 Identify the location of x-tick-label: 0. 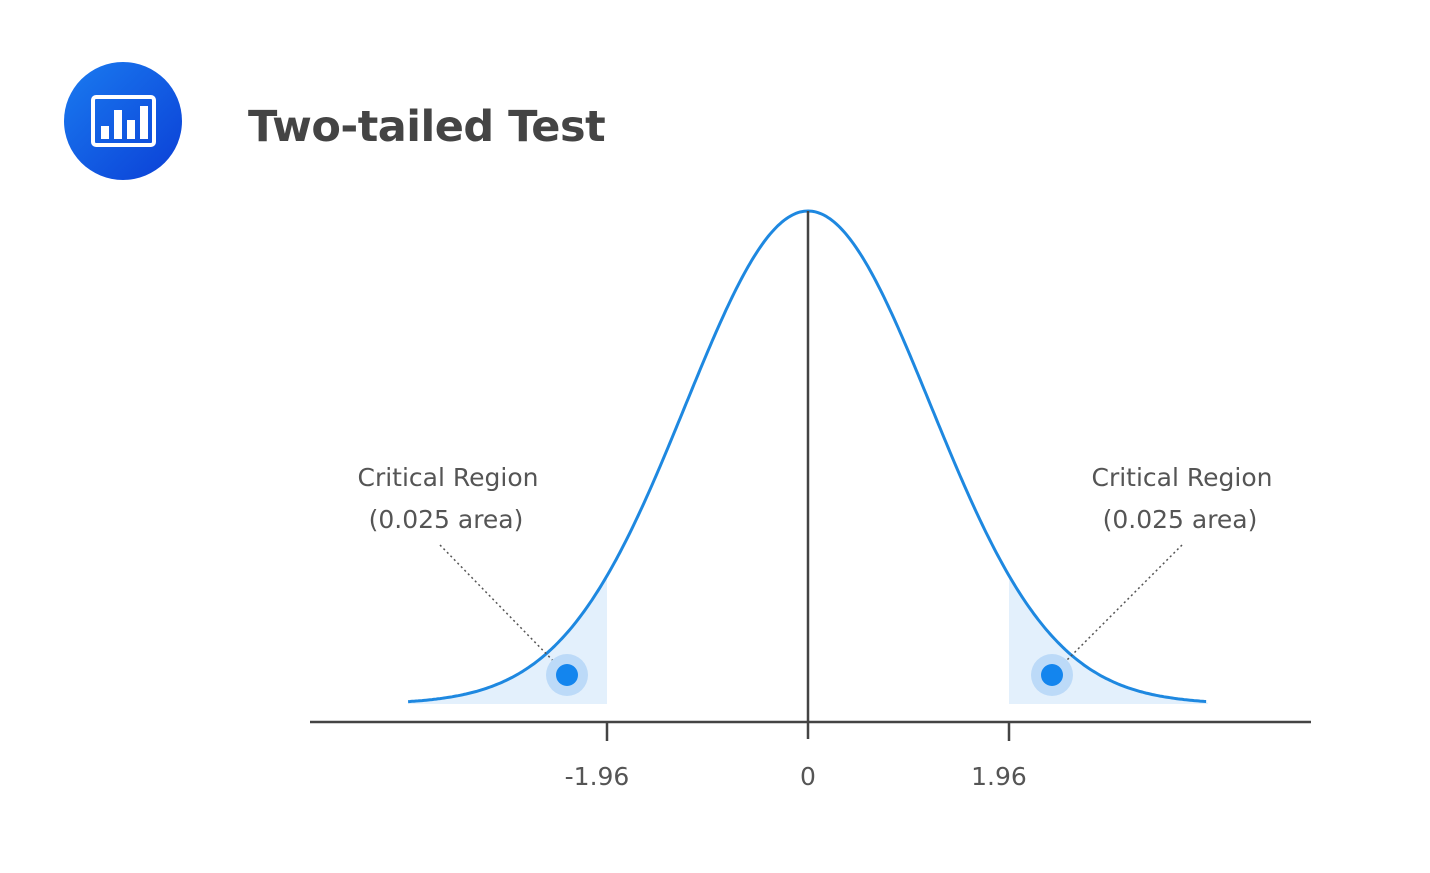
(808, 776).